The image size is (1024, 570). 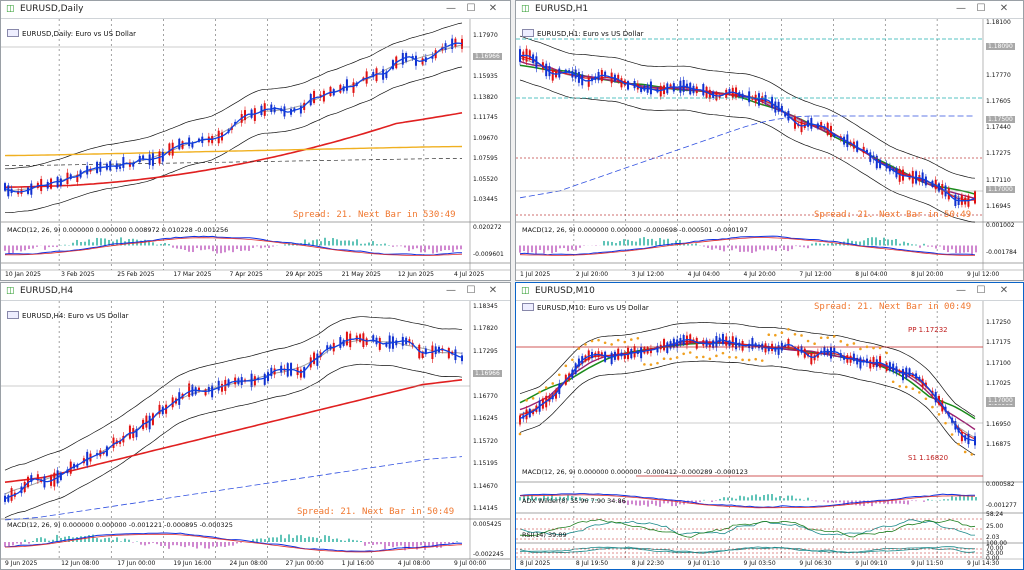 What do you see at coordinates (815, 274) in the screenshot?
I see `time-axis-label: 7 Jul 12:00` at bounding box center [815, 274].